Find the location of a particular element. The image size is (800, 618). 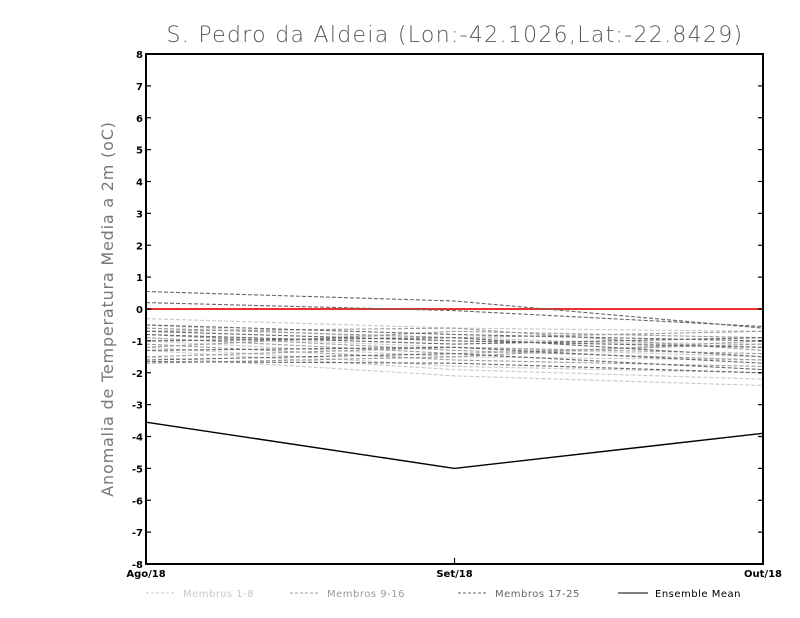

x-tick-label: Ago/18 is located at coordinates (145, 574).